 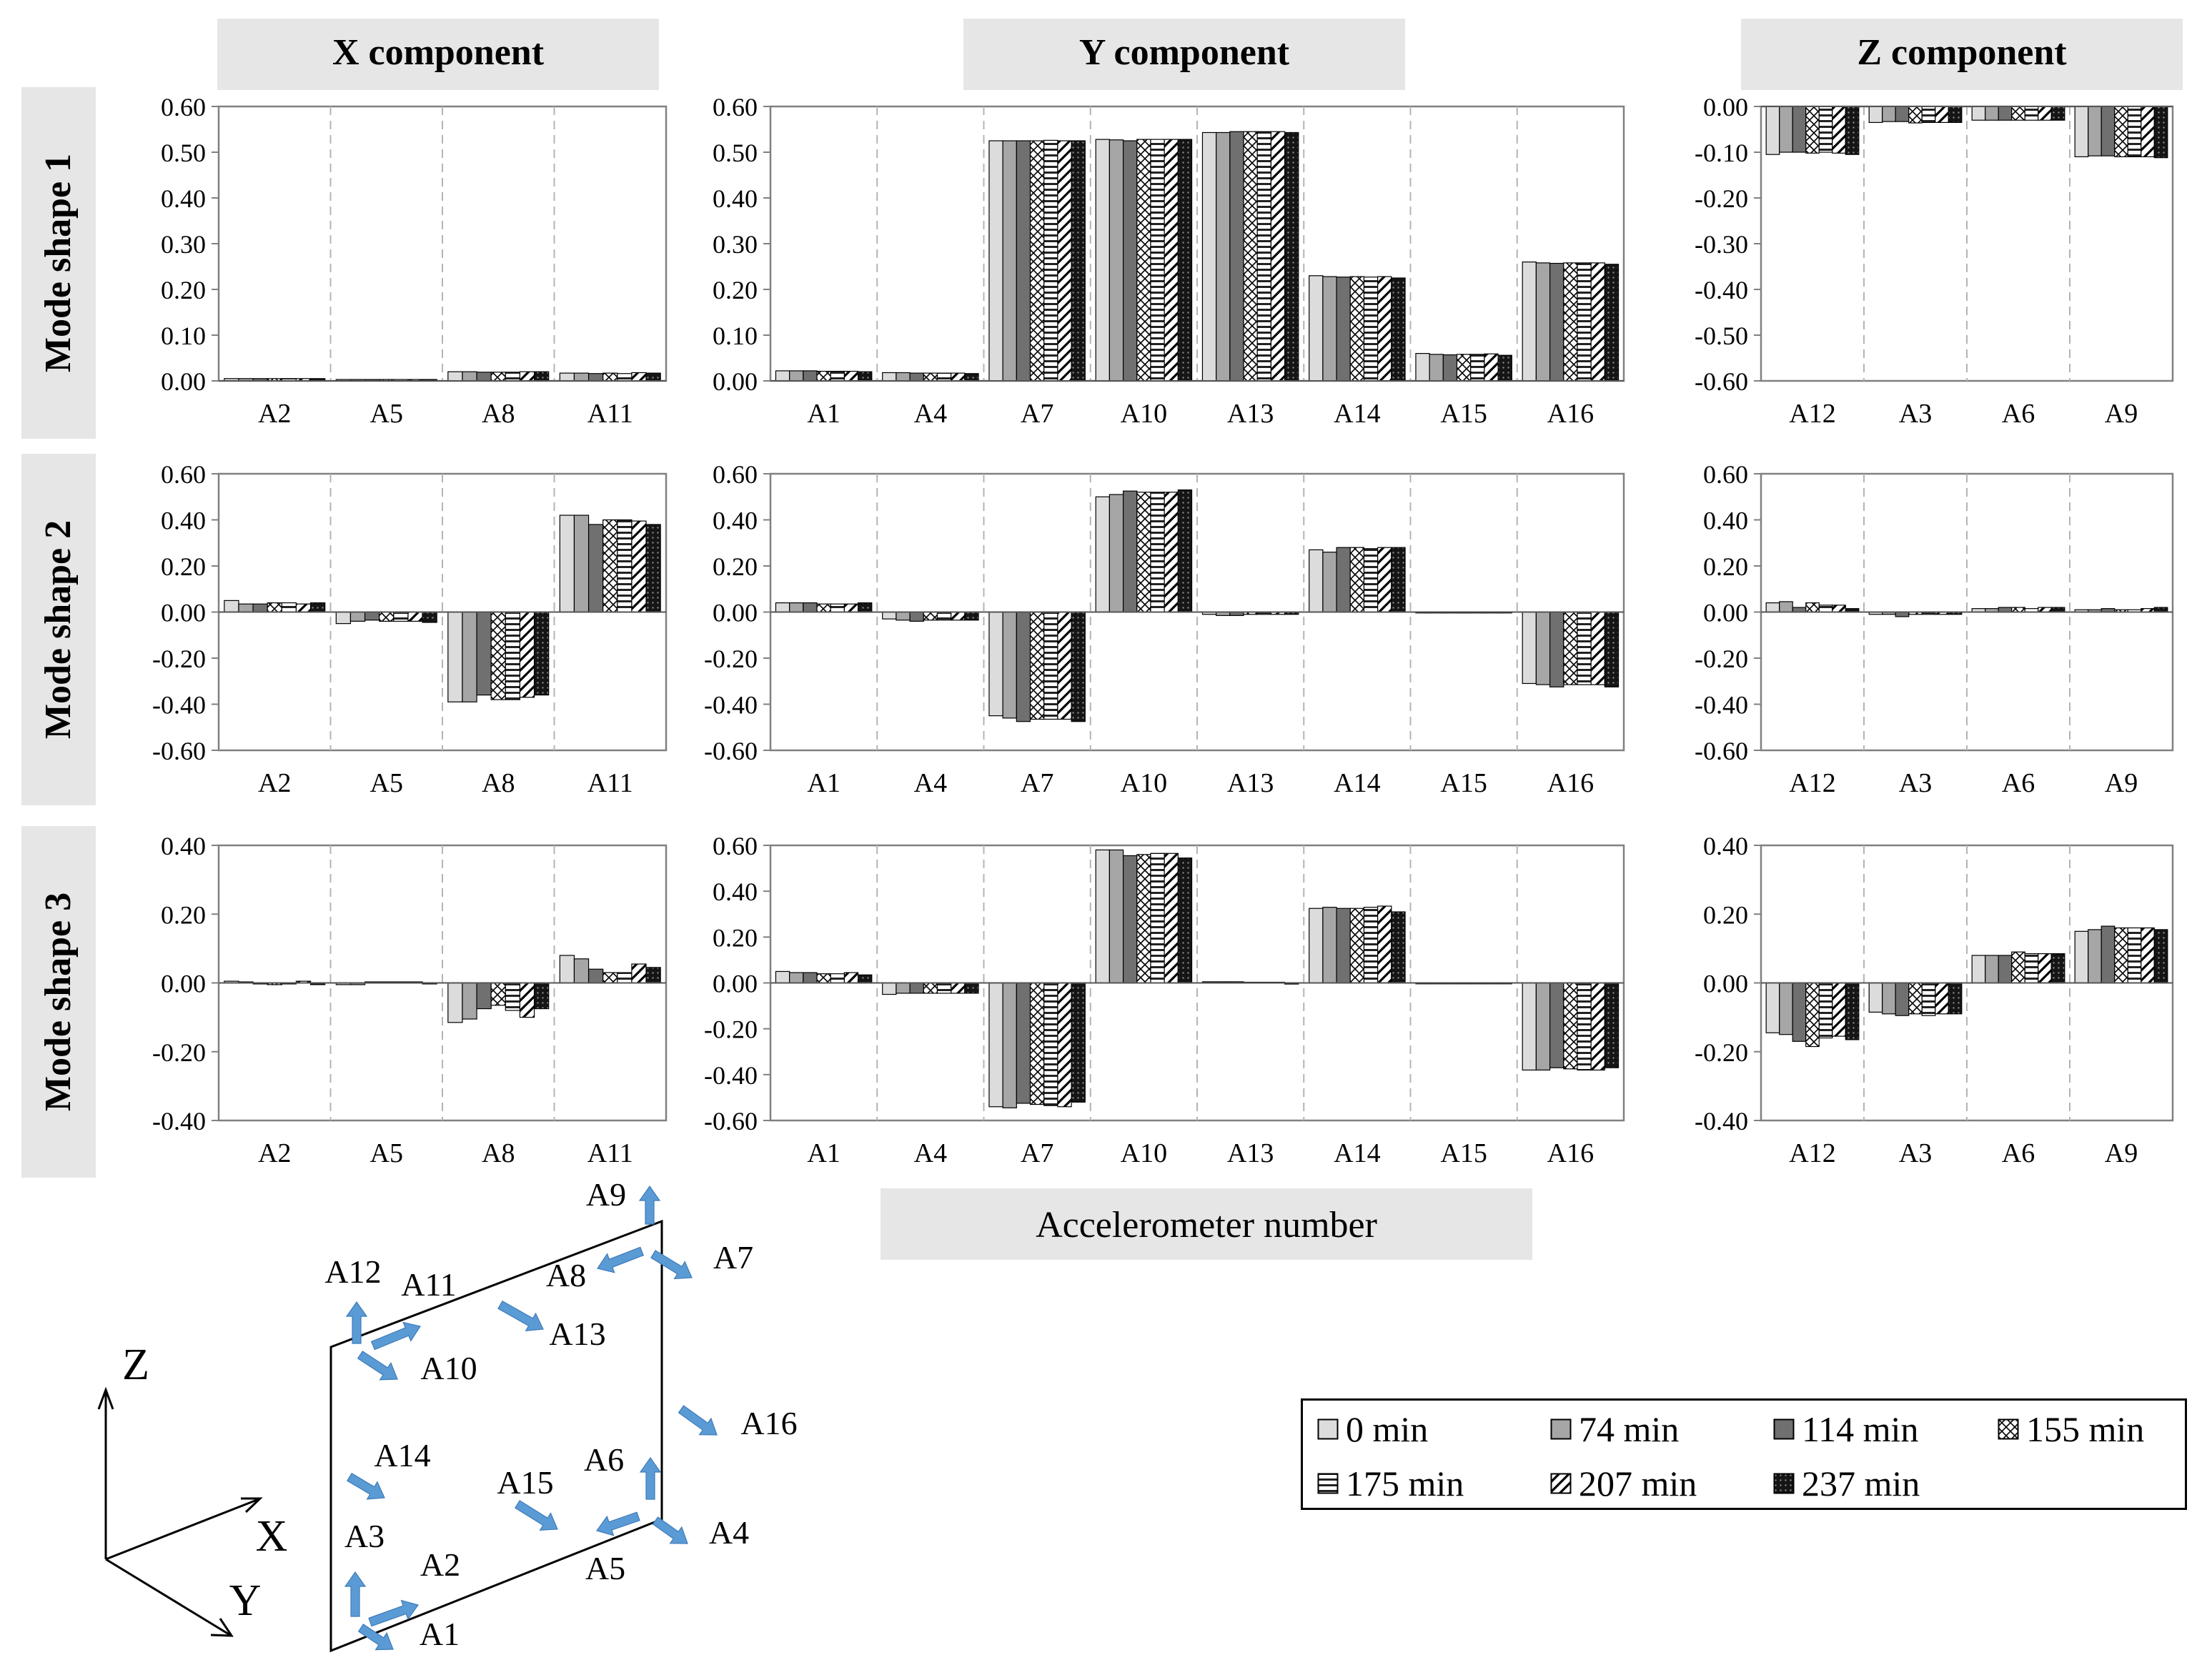 I want to click on bar-a6-155-min, so click(x=2018, y=967).